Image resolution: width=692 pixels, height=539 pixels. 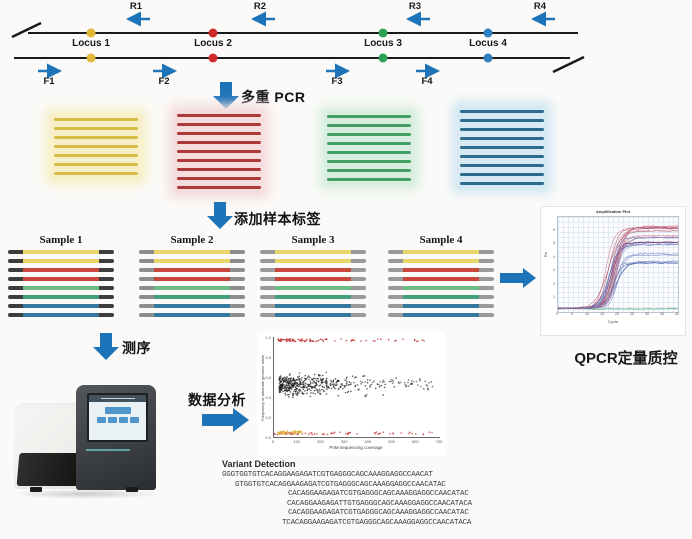 I want to click on strand-break-right, so click(x=568, y=64).